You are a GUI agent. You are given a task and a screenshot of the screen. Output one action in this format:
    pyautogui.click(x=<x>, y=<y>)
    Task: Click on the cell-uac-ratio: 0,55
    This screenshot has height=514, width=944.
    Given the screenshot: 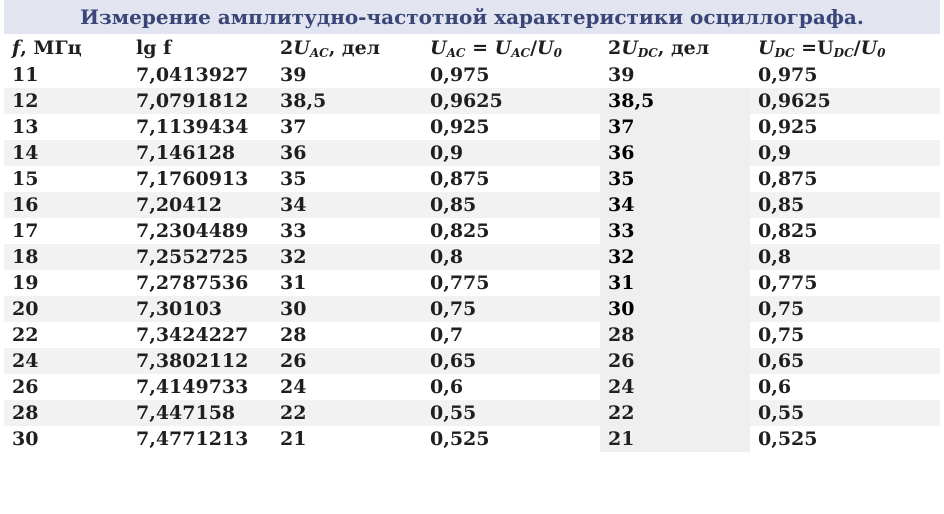 What is the action you would take?
    pyautogui.click(x=453, y=413)
    